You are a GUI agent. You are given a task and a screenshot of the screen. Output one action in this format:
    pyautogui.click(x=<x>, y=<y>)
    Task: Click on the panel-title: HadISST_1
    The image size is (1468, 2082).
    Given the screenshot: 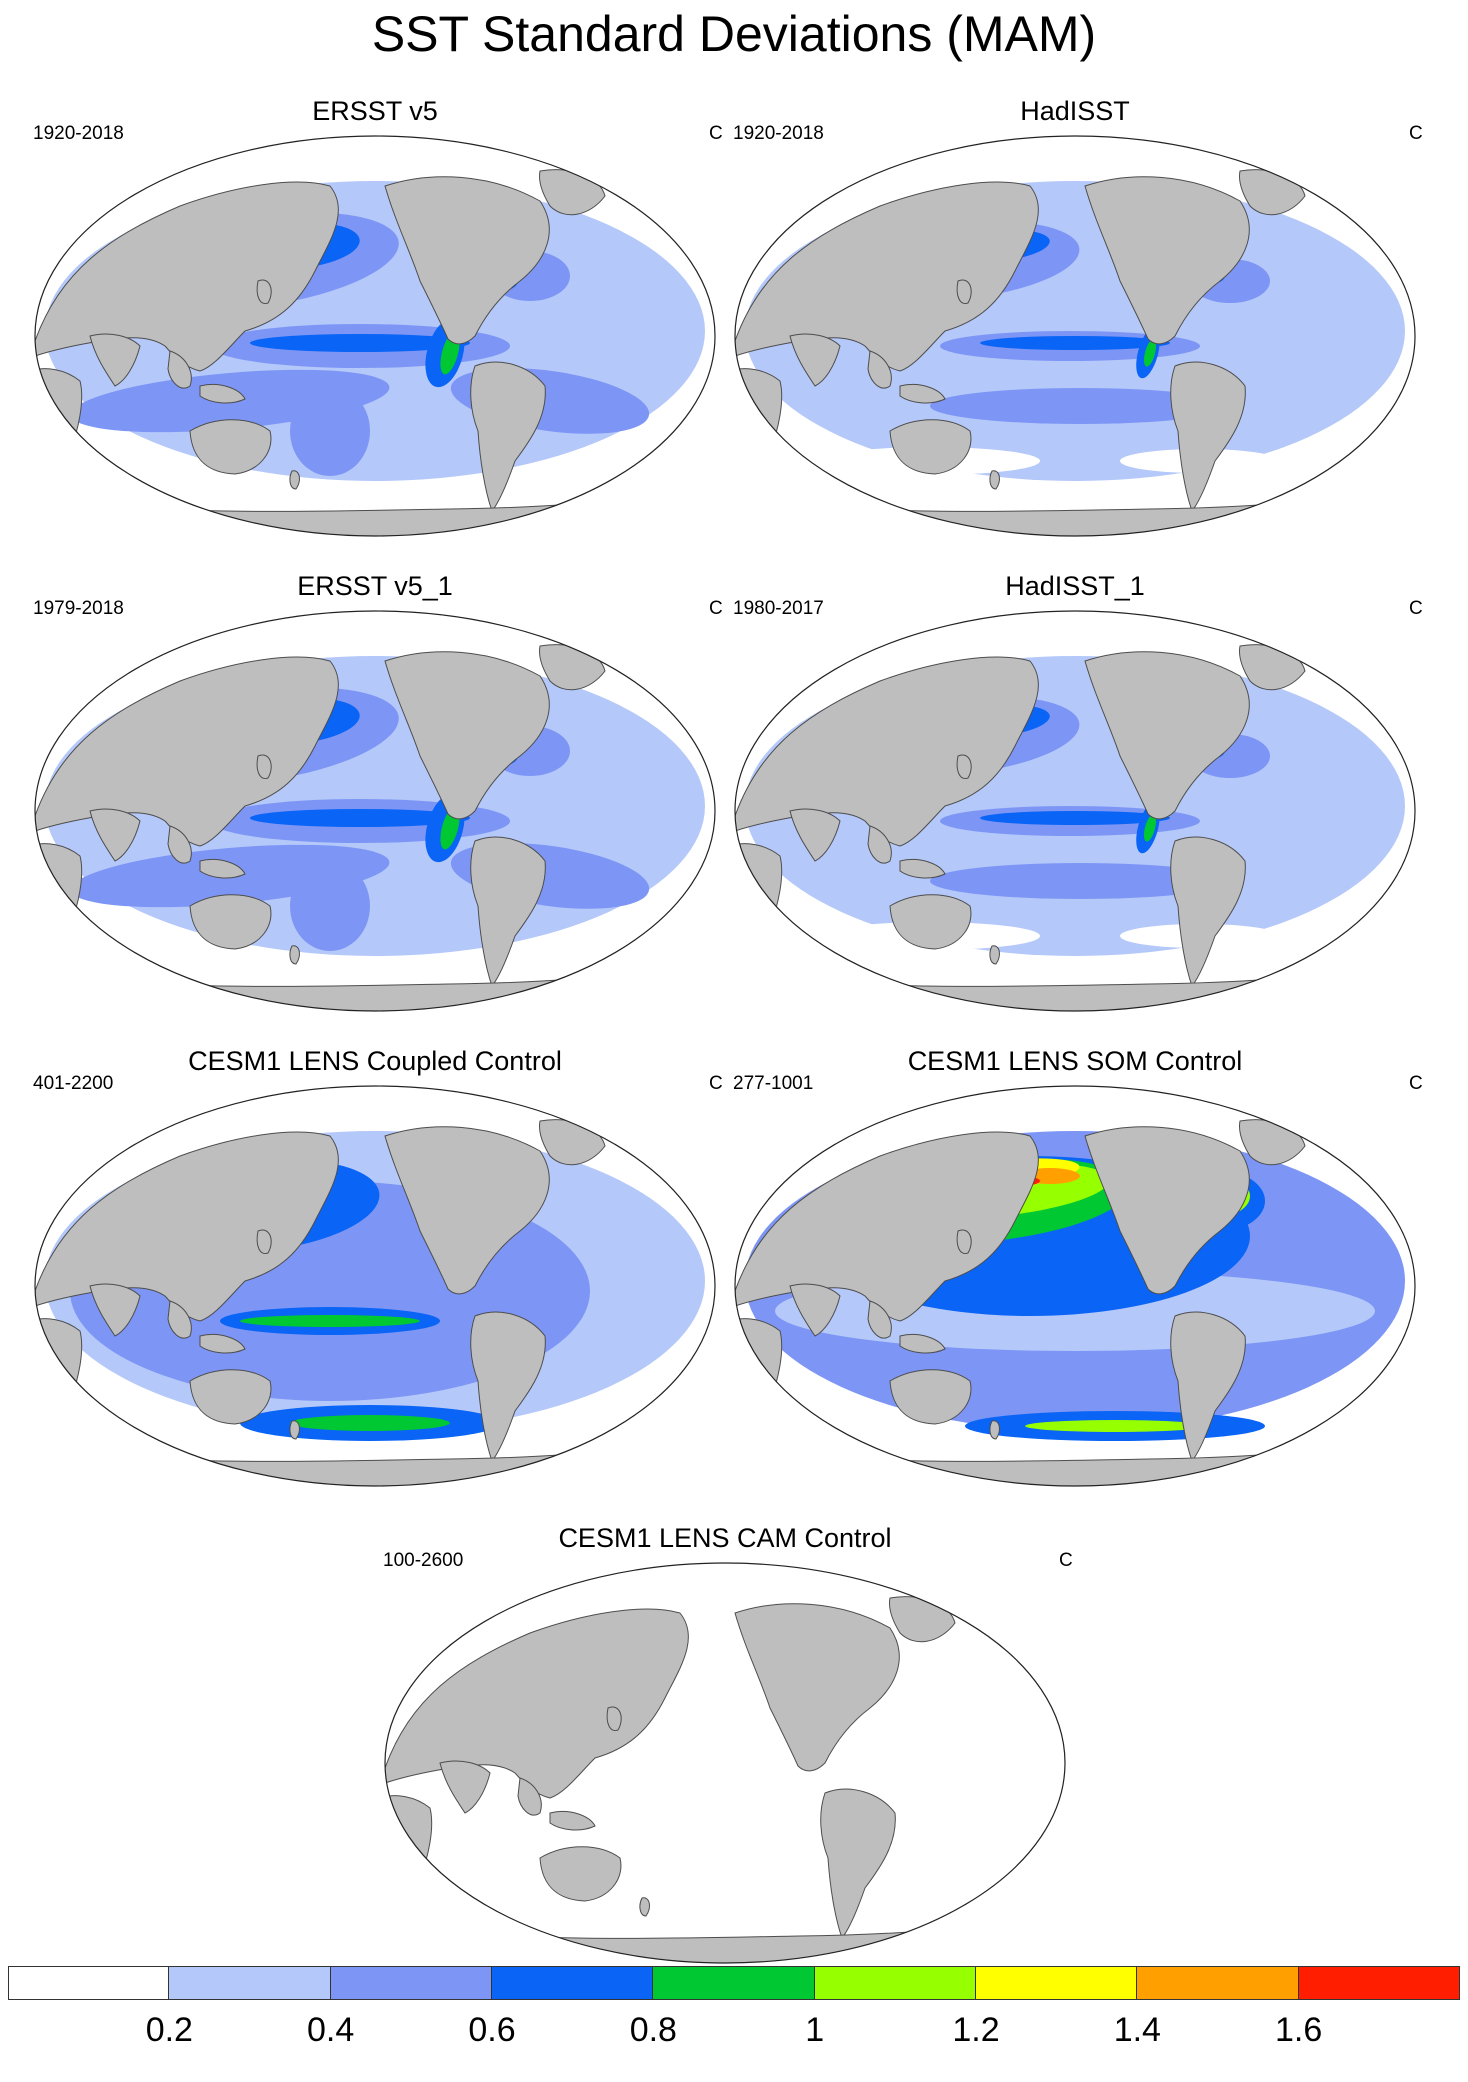 What is the action you would take?
    pyautogui.click(x=1075, y=586)
    